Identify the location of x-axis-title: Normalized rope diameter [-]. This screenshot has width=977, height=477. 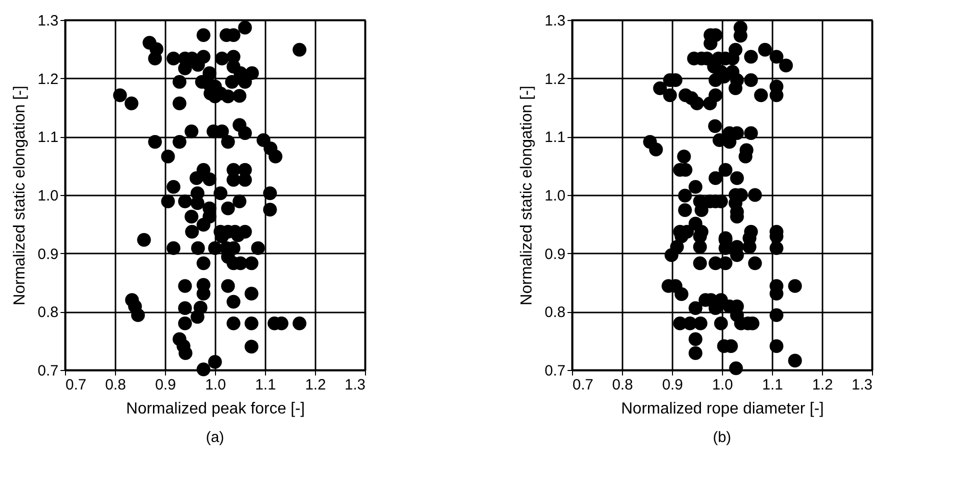
(722, 409).